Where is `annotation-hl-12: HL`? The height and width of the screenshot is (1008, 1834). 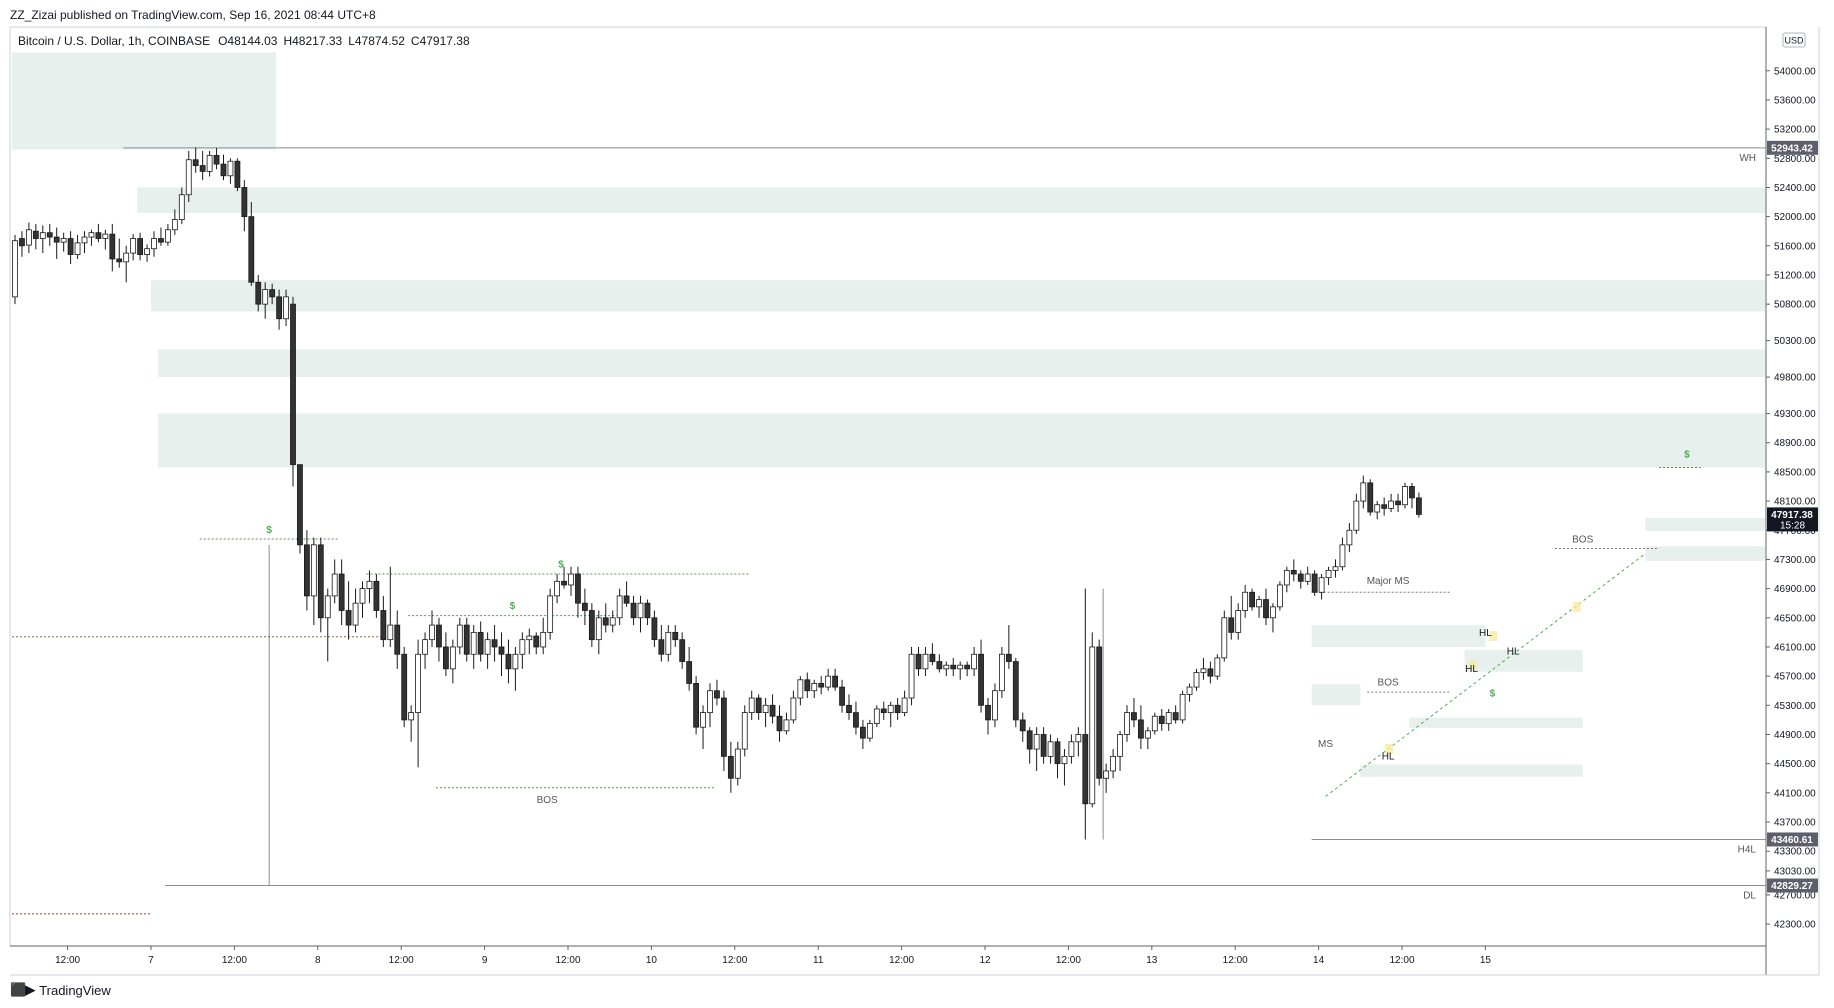
annotation-hl-12: HL is located at coordinates (1485, 633).